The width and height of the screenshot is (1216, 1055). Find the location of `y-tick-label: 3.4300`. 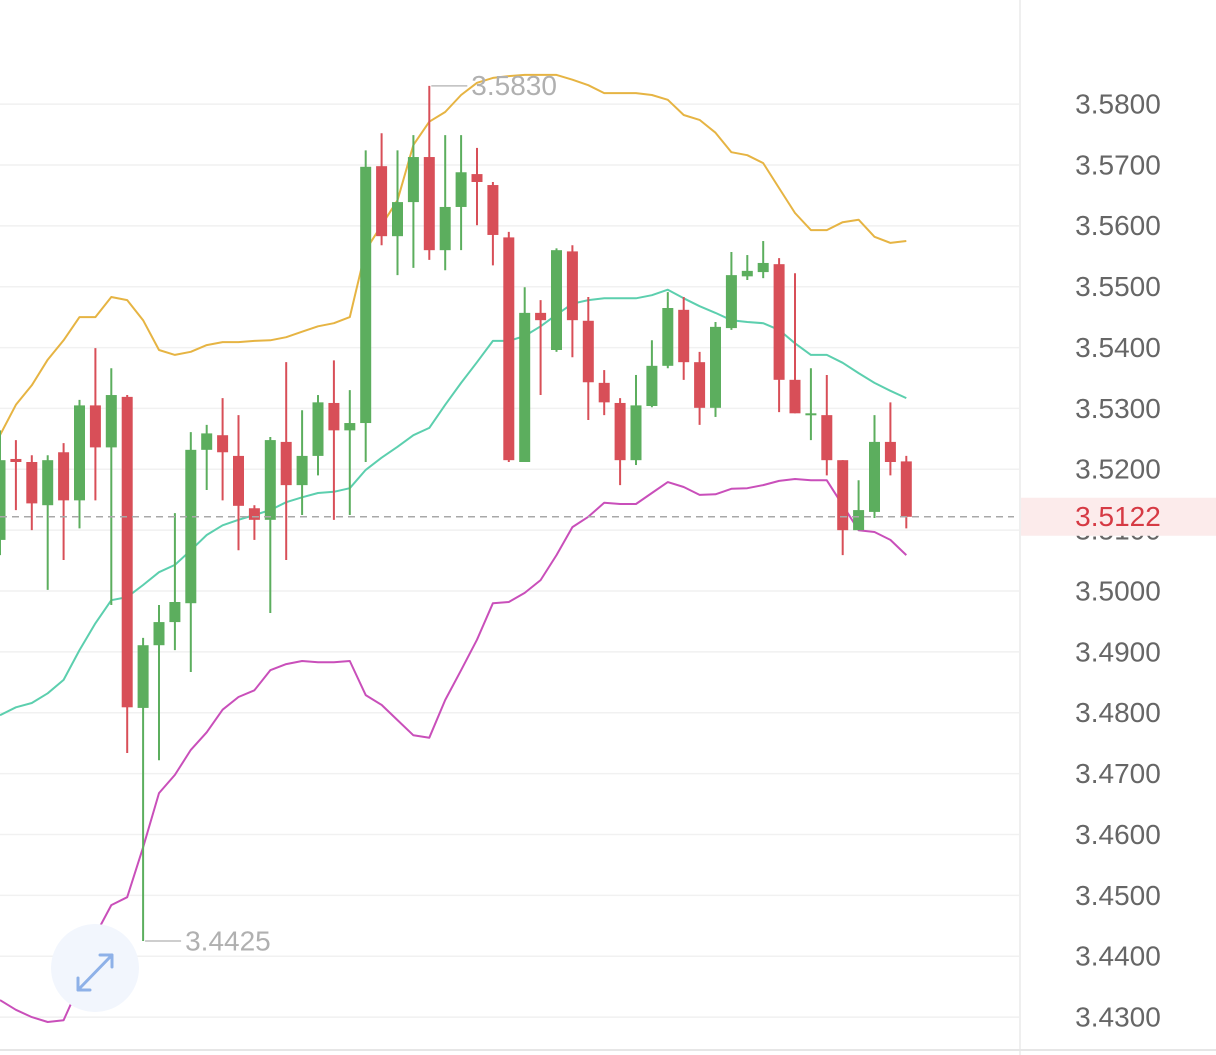

y-tick-label: 3.4300 is located at coordinates (1118, 1017).